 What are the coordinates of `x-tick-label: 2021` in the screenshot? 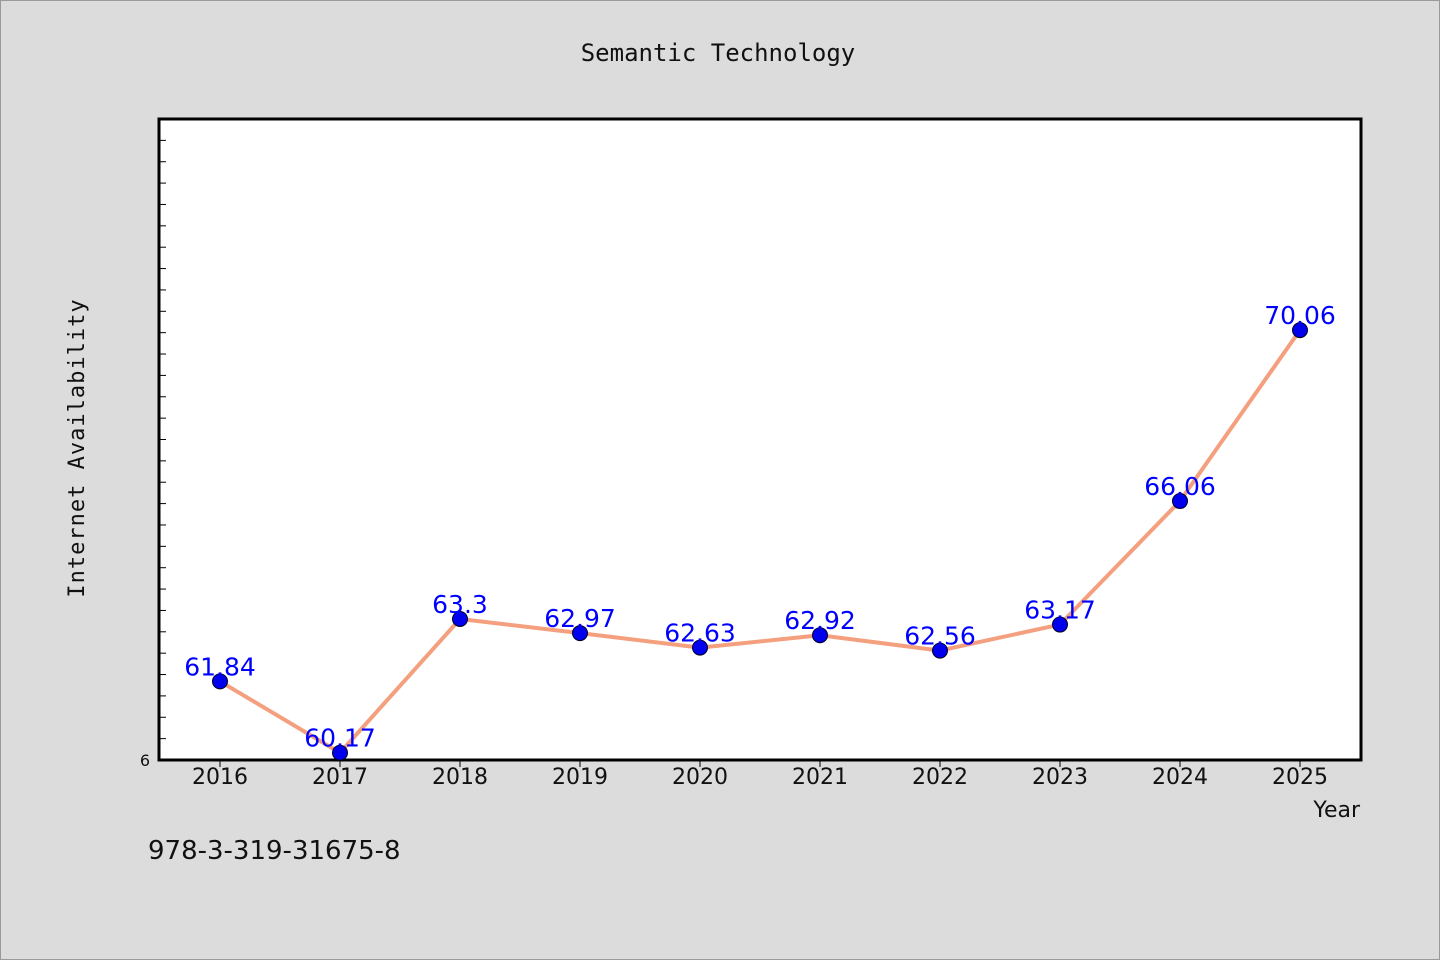 It's located at (820, 777).